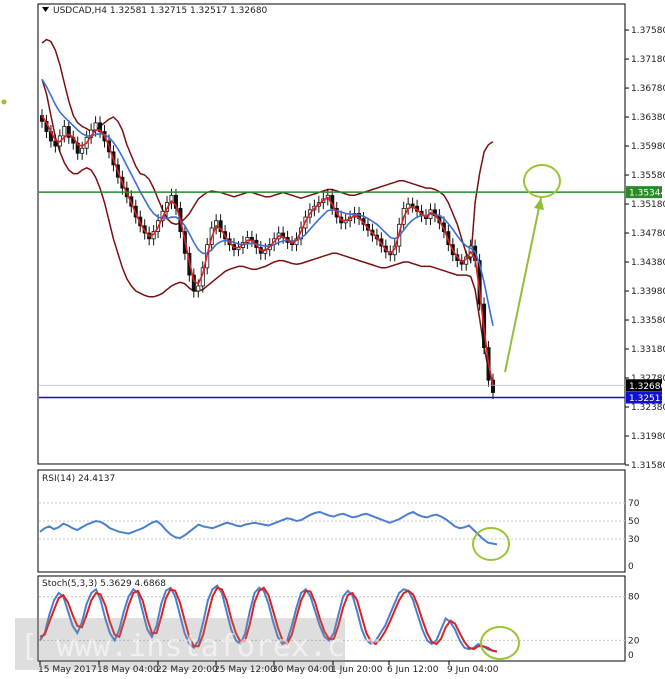 The image size is (665, 679). I want to click on stoch-signal-line, so click(268, 619).